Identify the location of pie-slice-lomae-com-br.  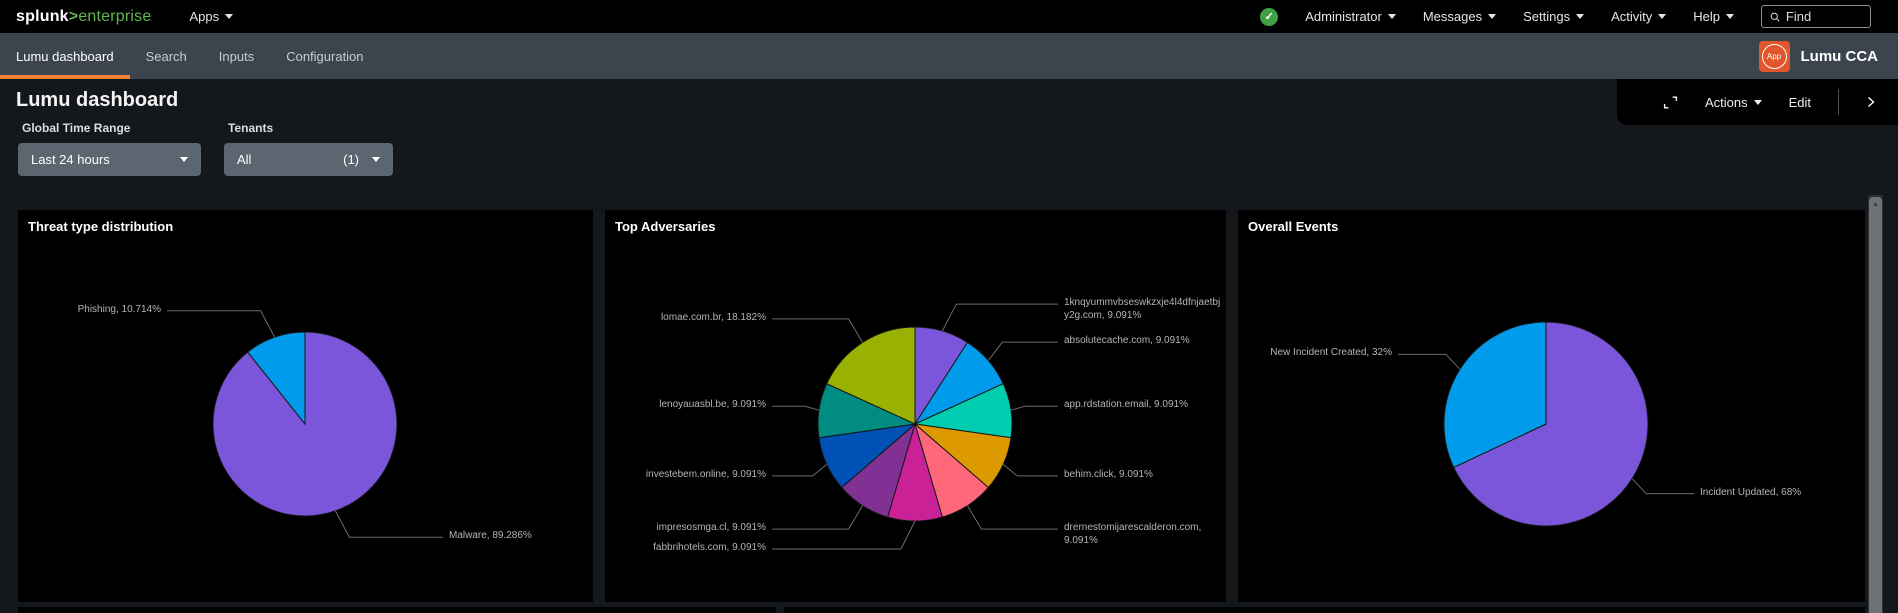
(871, 375).